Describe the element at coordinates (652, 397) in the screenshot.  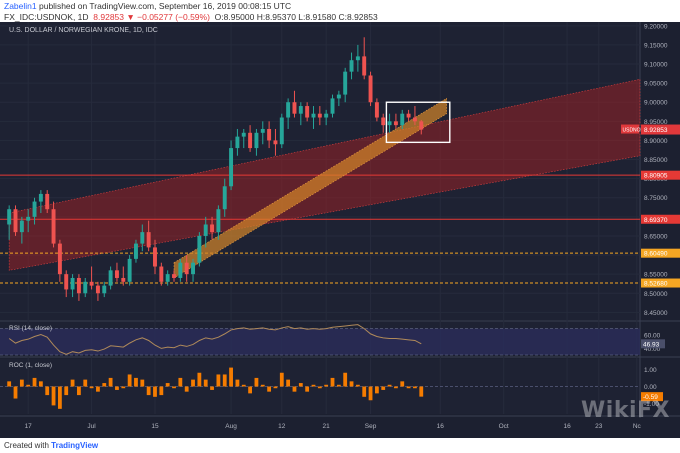
I see `roc-value-bg` at that location.